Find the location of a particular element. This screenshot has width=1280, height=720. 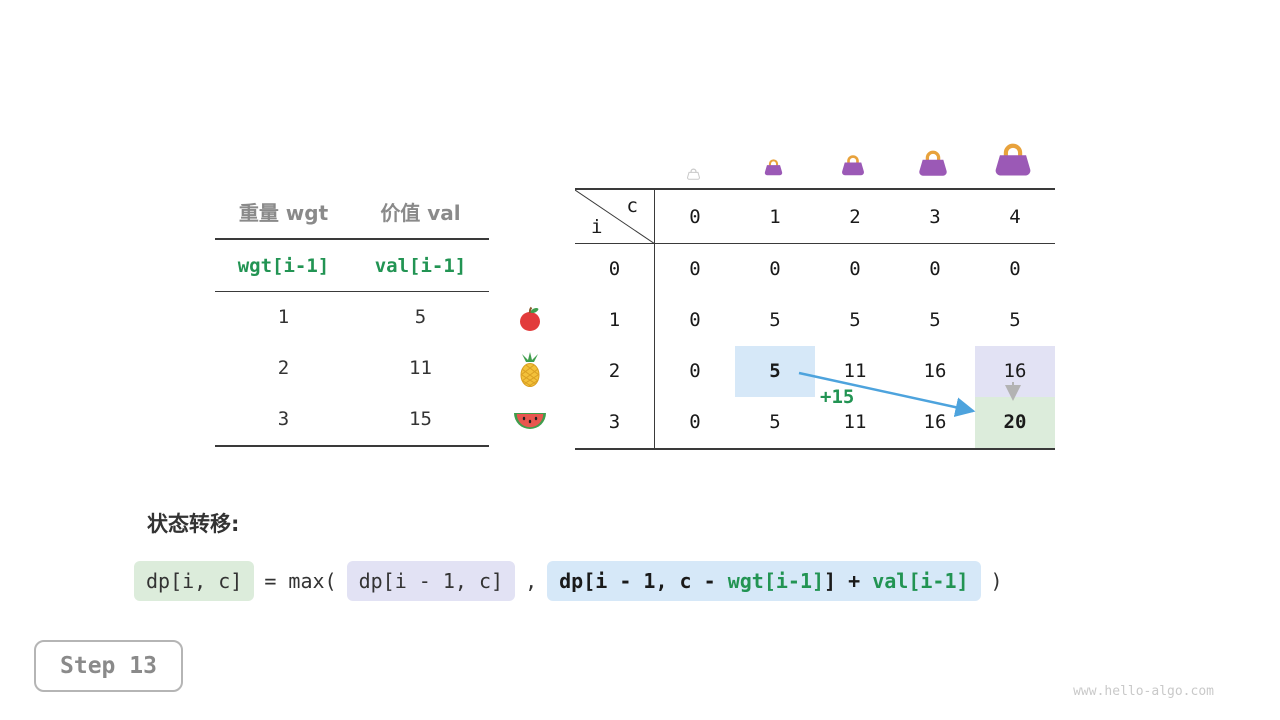

formula-lhs: dp[i, c] is located at coordinates (194, 581).